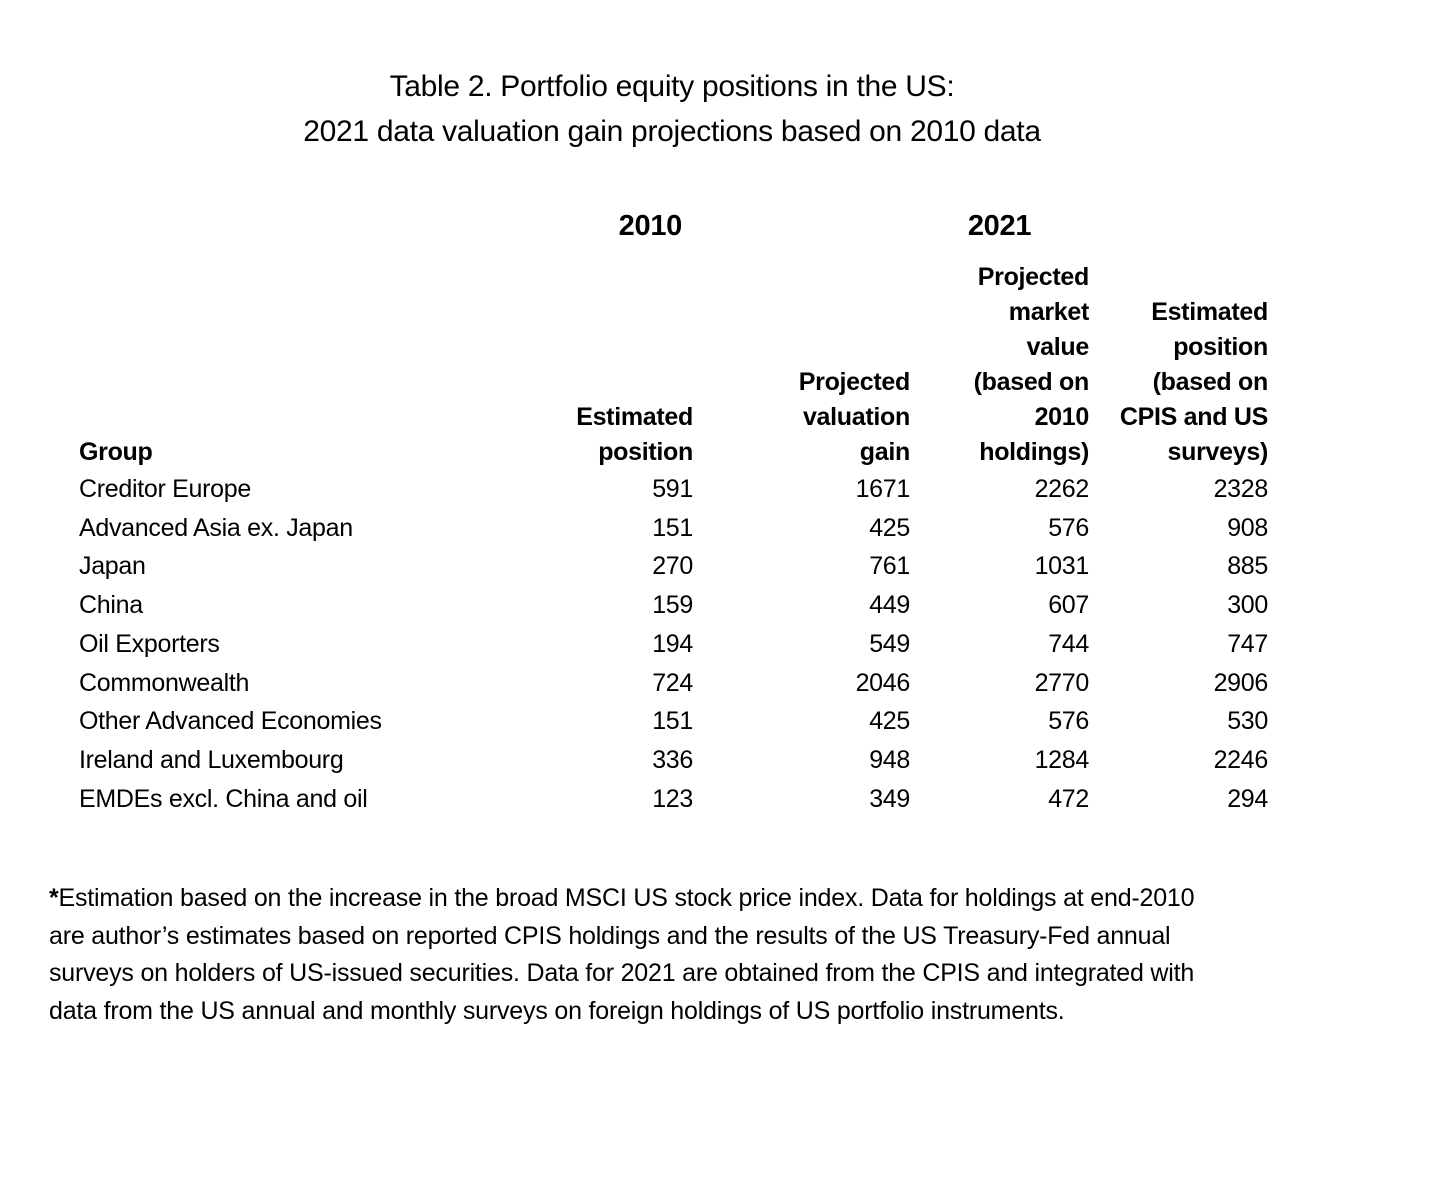  Describe the element at coordinates (1247, 798) in the screenshot. I see `value-cell: 294` at that location.